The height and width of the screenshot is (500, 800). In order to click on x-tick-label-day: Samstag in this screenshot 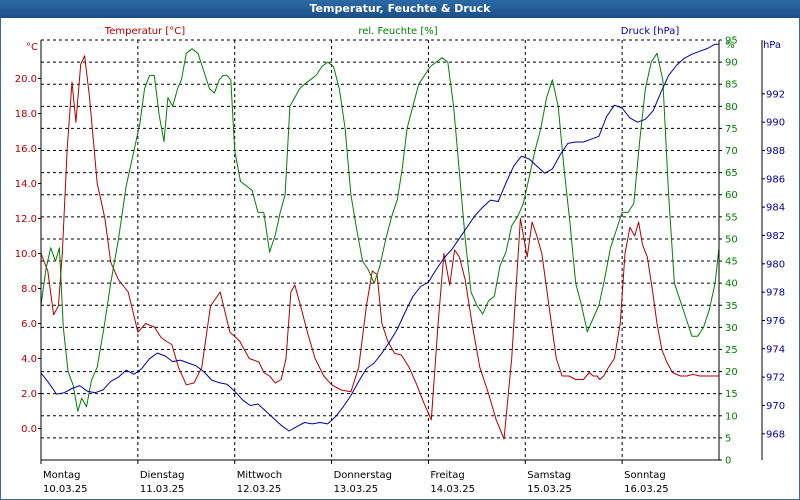, I will do `click(549, 475)`.